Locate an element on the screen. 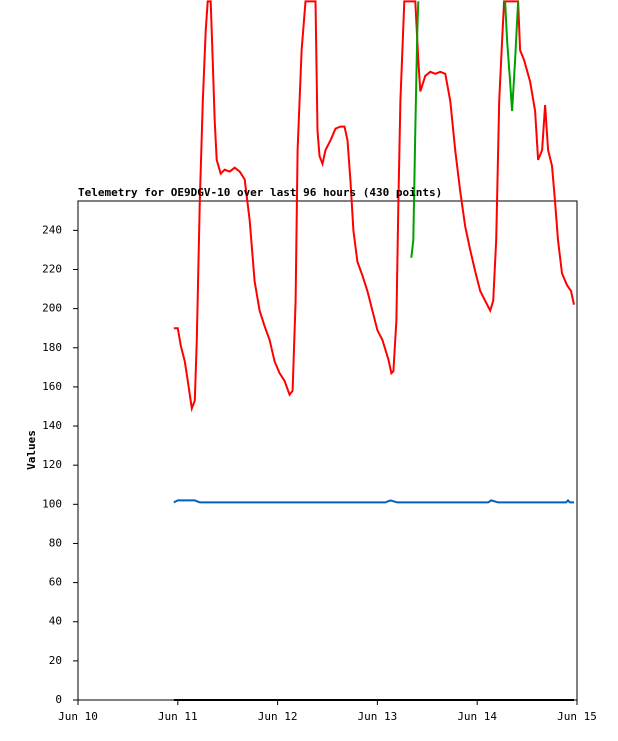 This screenshot has height=741, width=618. y-tick-label: 220 is located at coordinates (52, 268).